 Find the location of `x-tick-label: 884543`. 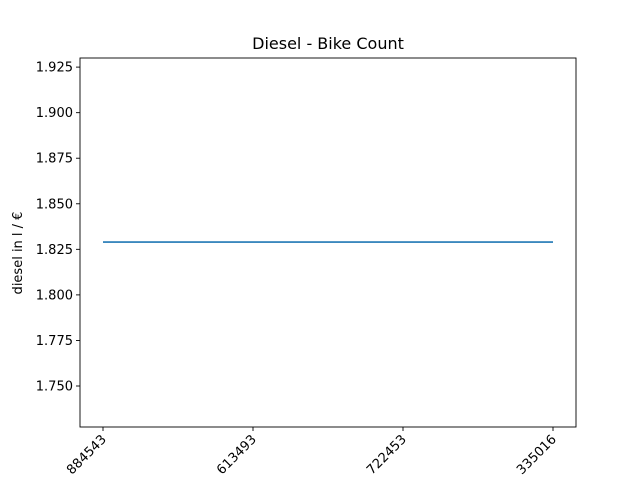

x-tick-label: 884543 is located at coordinates (87, 455).